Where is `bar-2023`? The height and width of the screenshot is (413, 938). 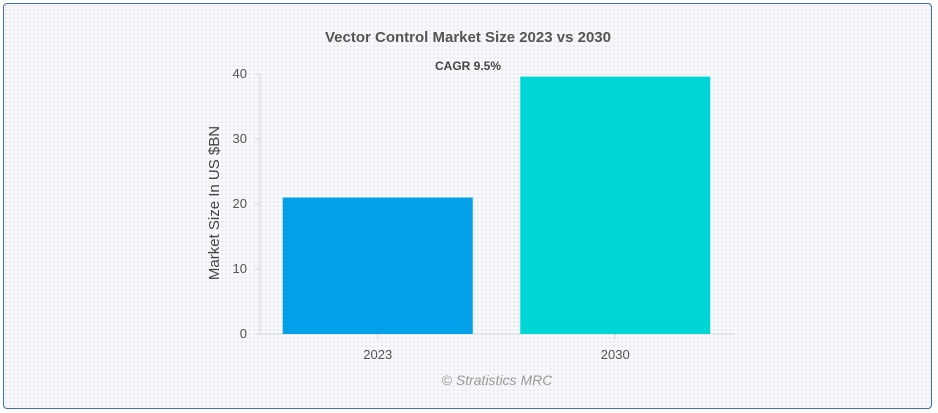 bar-2023 is located at coordinates (377, 265).